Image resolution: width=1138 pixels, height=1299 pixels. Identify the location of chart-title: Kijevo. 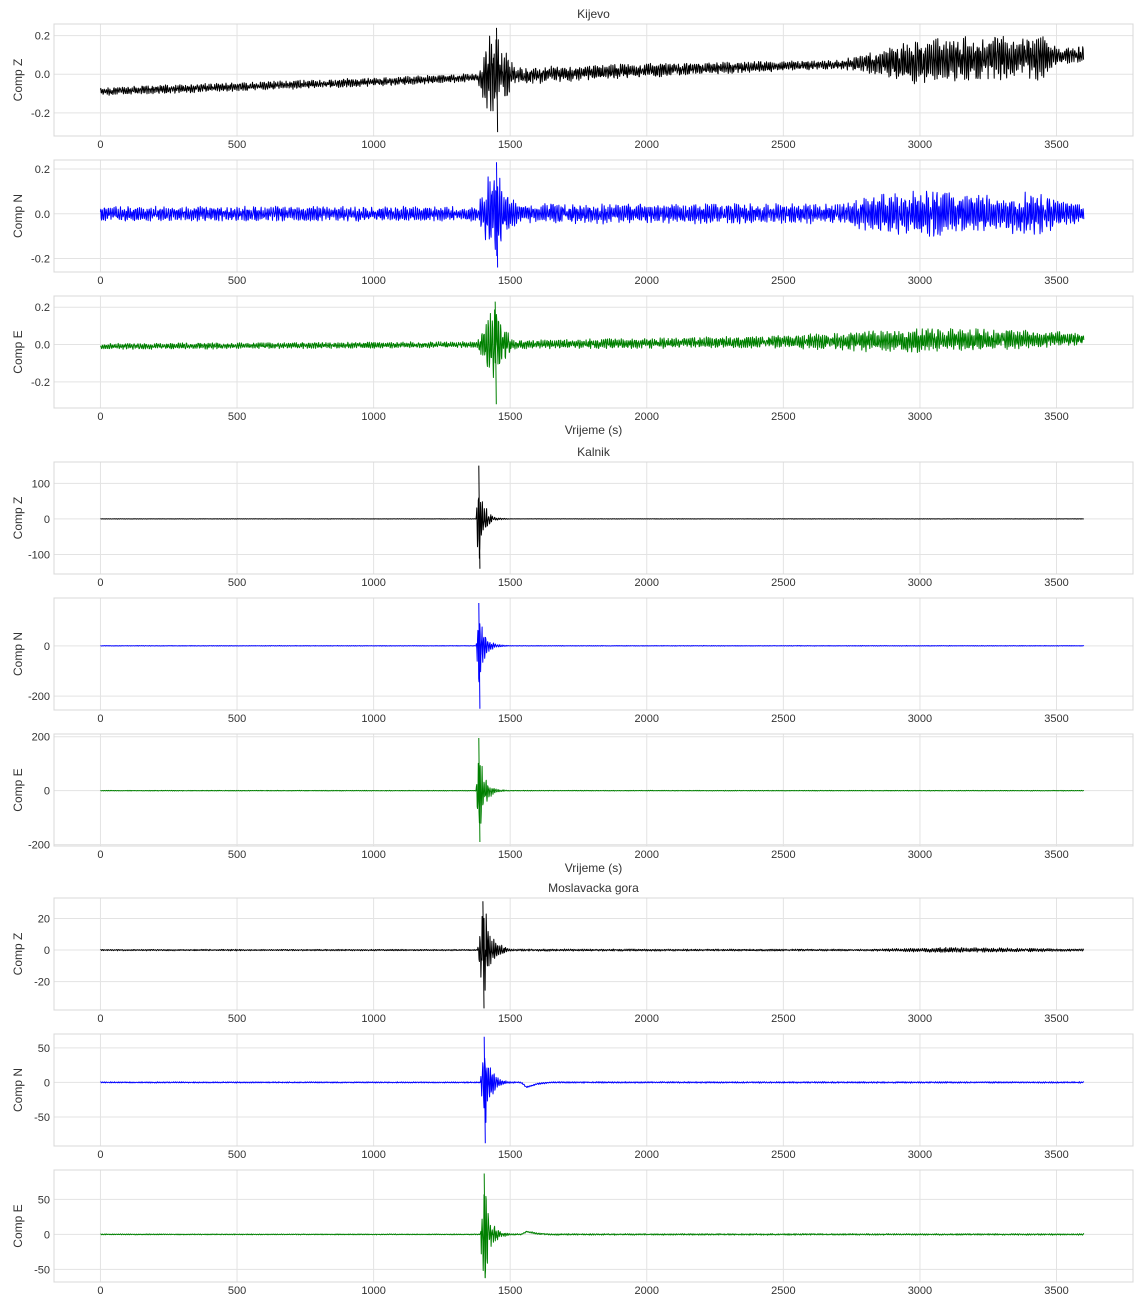
(593, 14).